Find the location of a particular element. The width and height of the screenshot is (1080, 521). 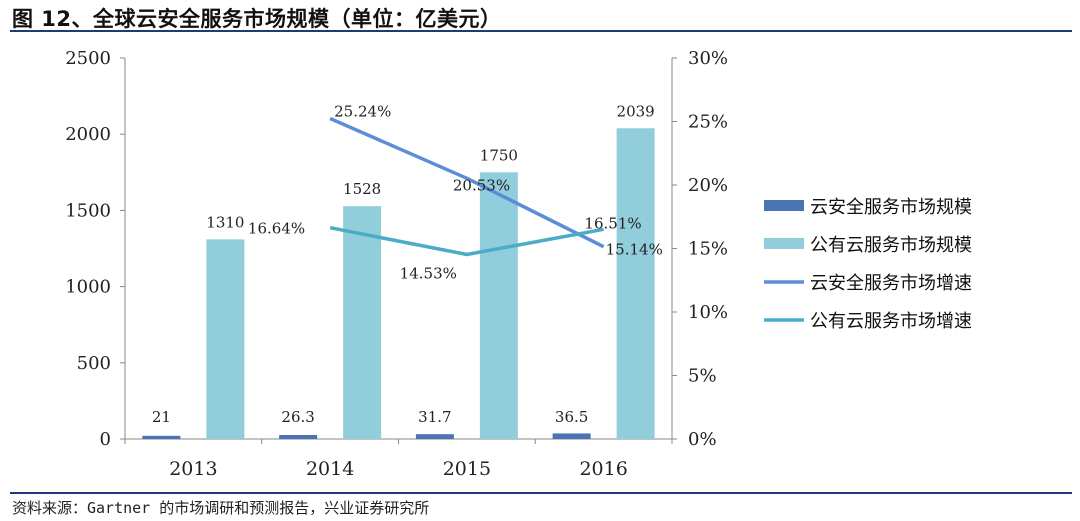

y-left-tick-label: 0 is located at coordinates (105, 439).